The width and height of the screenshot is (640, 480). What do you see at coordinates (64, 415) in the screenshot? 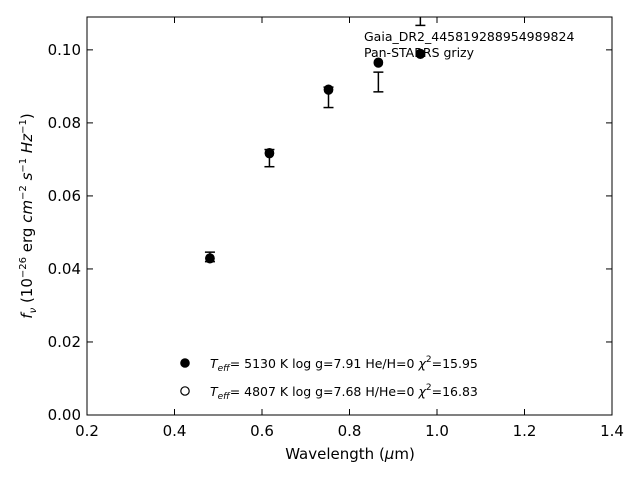
I see `y-tick-label: 0.00` at bounding box center [64, 415].